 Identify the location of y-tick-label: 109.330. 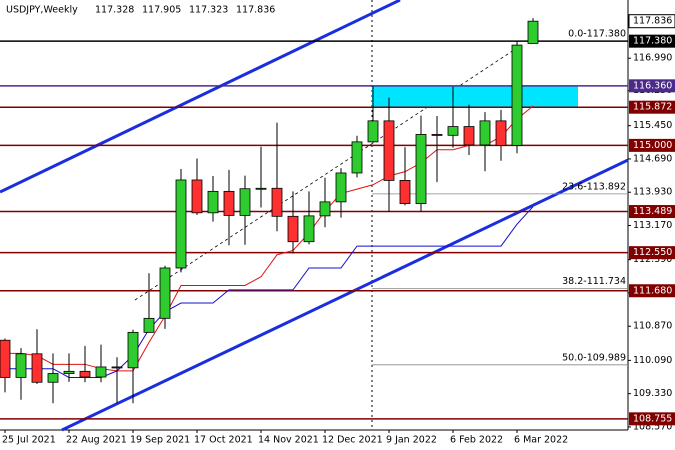
(652, 393).